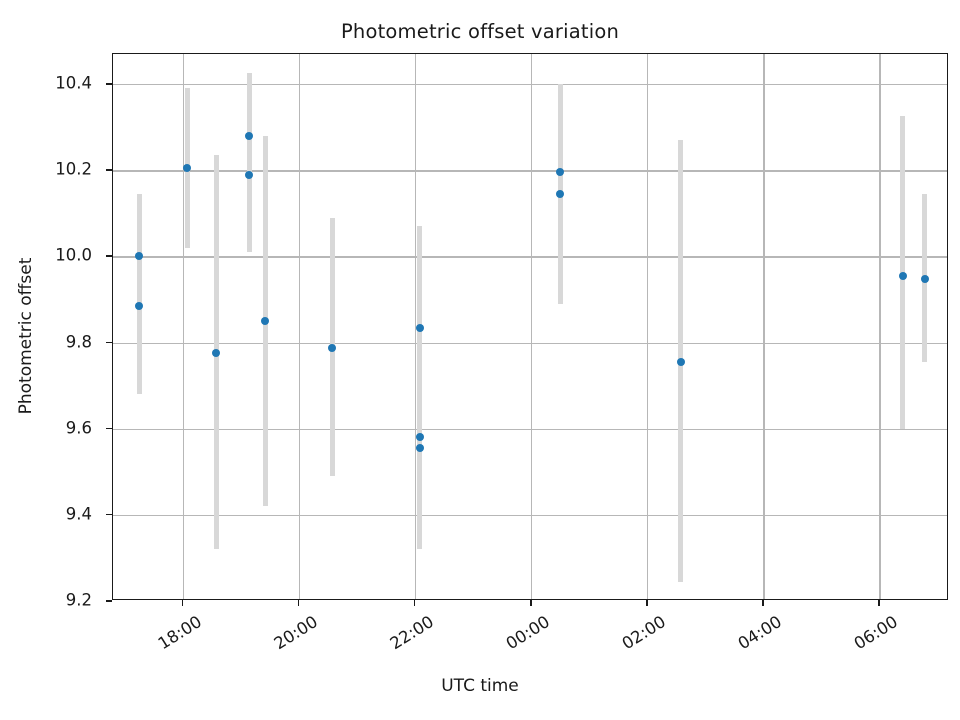  Describe the element at coordinates (528, 633) in the screenshot. I see `x-tick-label: 00:00` at that location.